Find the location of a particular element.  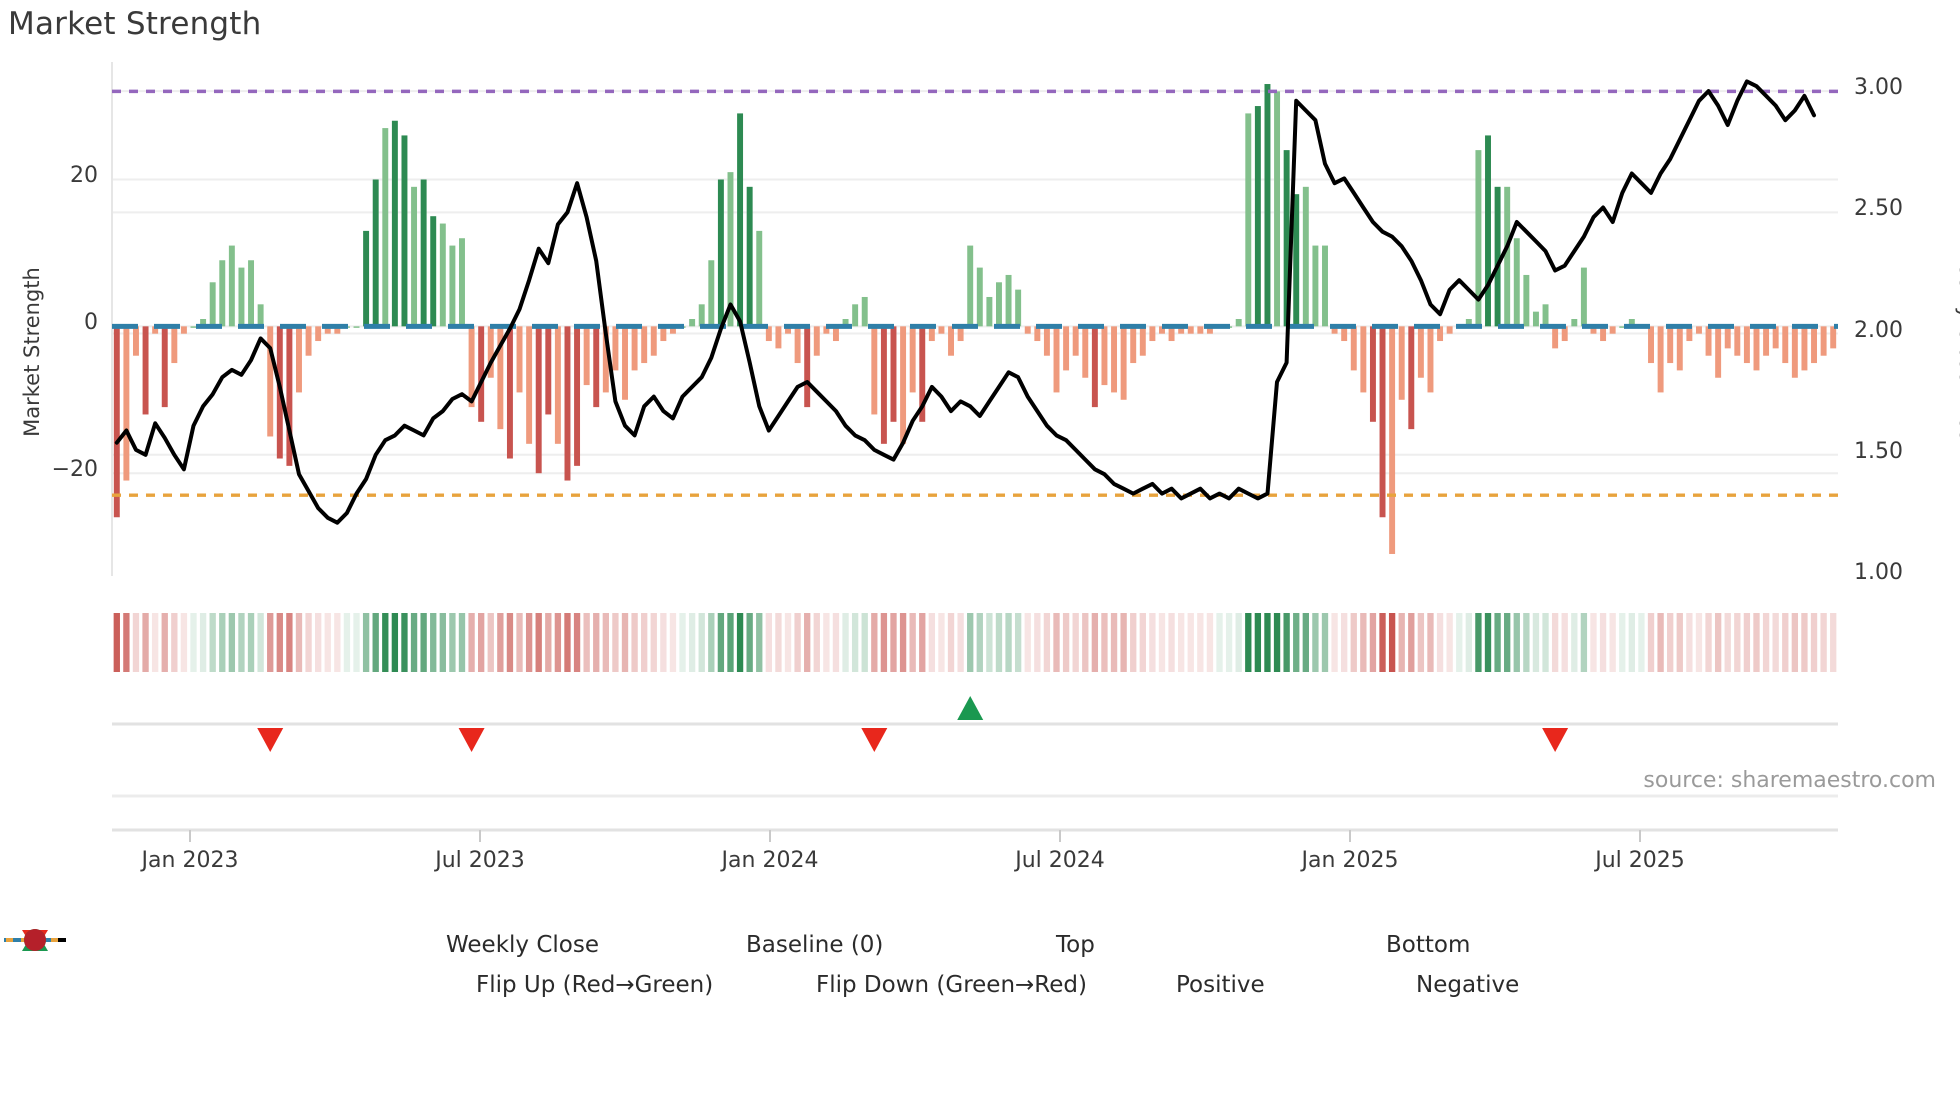

legend-label: Weekly Close is located at coordinates (522, 945).